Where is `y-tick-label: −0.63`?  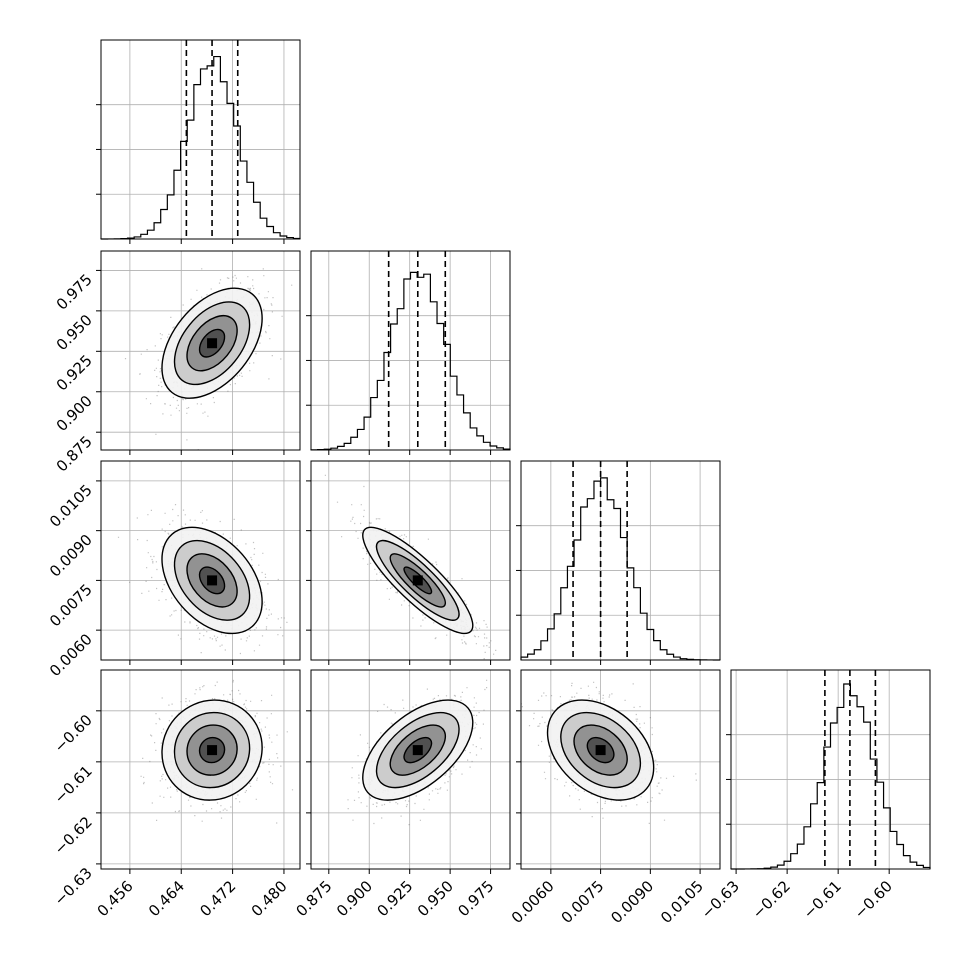 y-tick-label: −0.63 is located at coordinates (73, 886).